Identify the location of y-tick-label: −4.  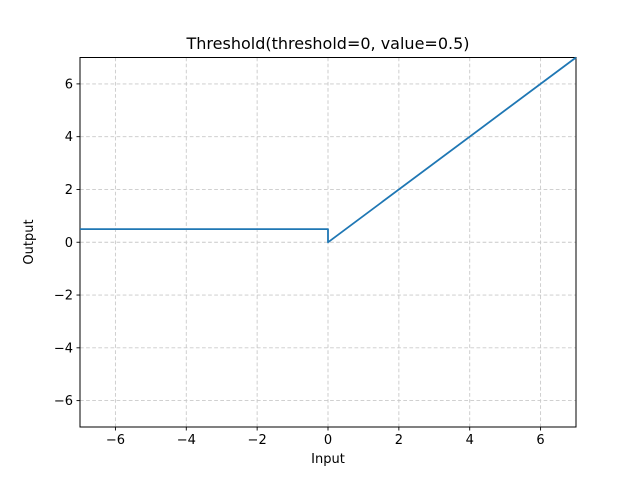
(63, 348).